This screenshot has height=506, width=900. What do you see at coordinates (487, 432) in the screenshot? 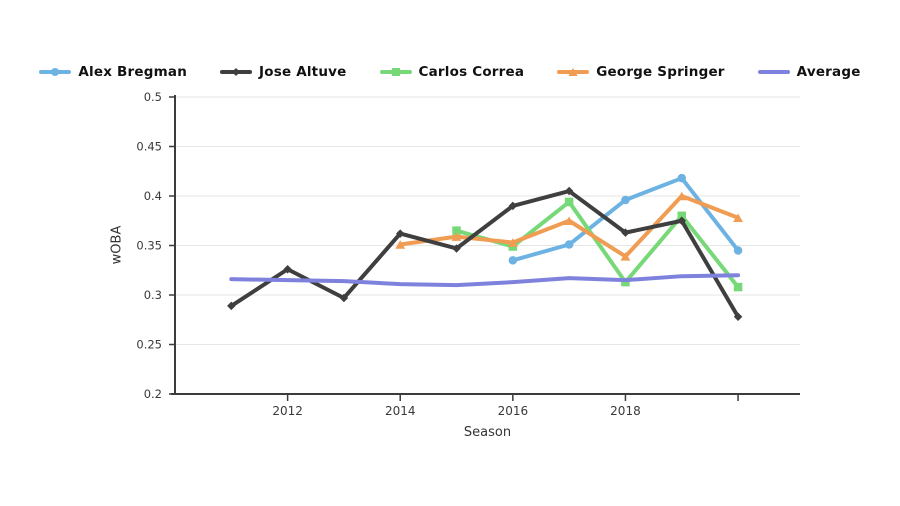
I see `x-axis-title: Season` at bounding box center [487, 432].